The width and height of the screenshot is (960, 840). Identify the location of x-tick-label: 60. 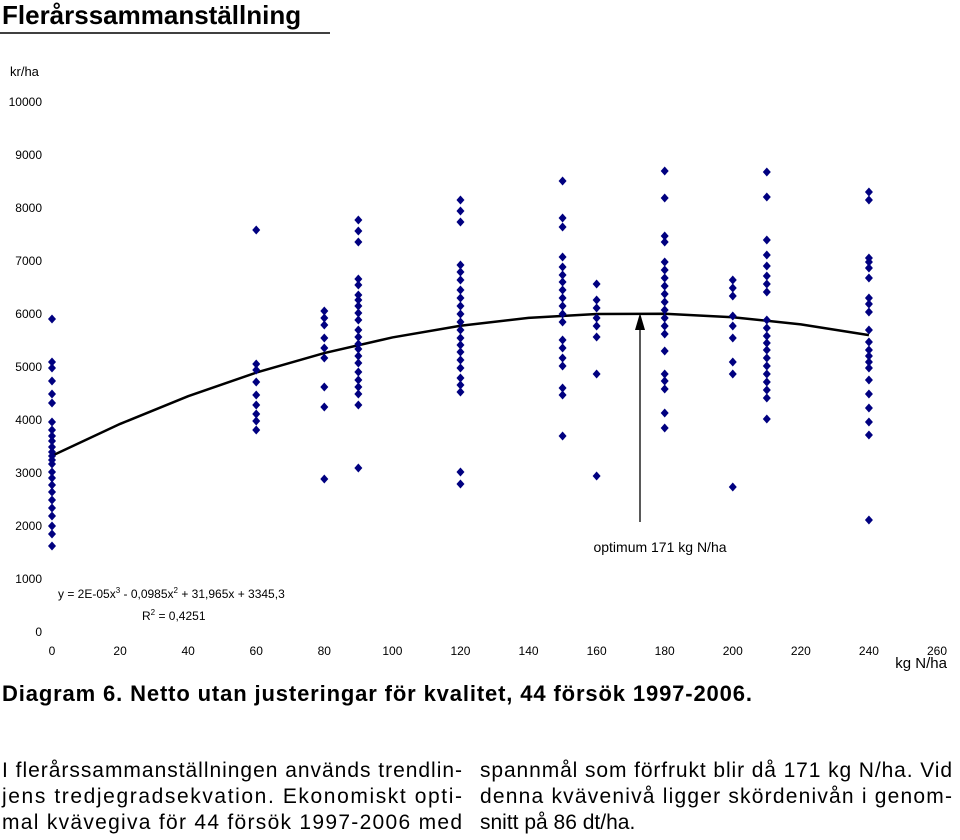
(257, 651).